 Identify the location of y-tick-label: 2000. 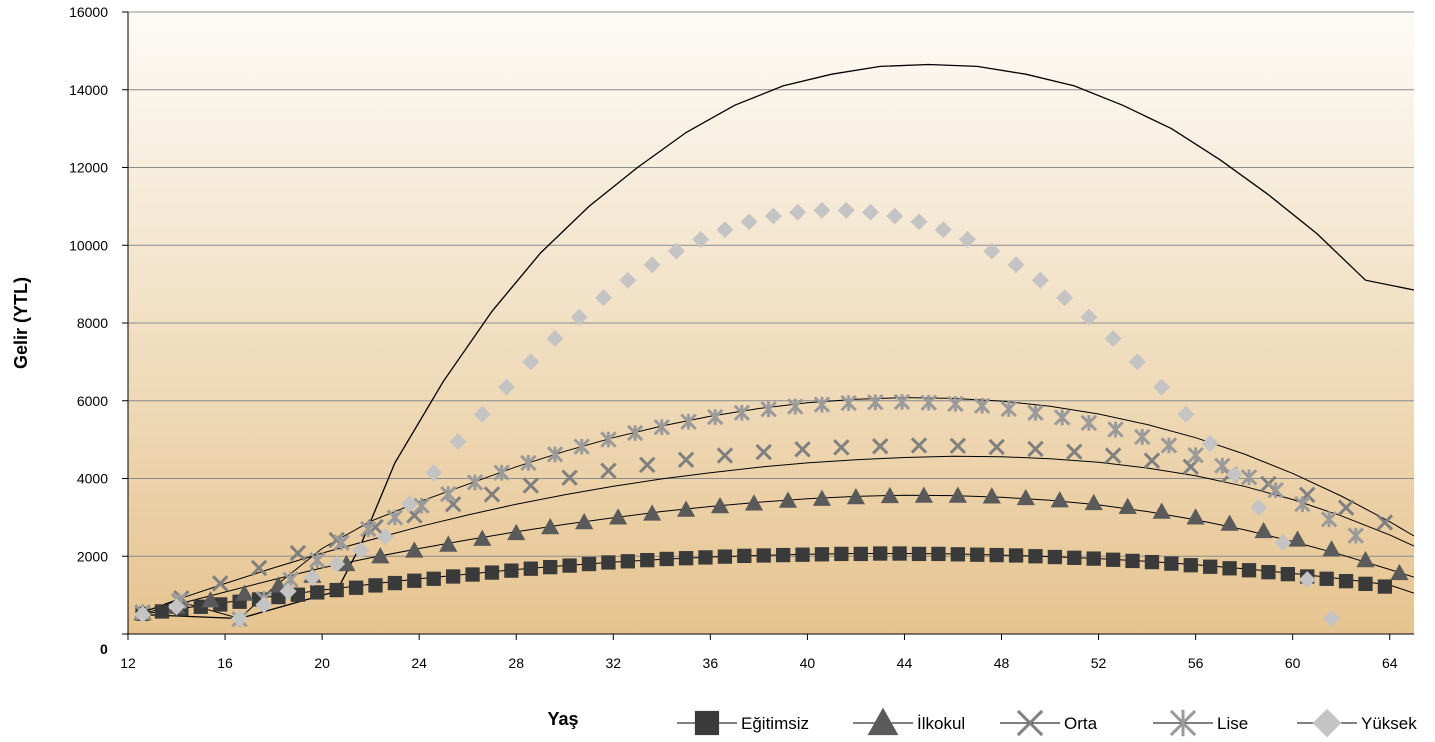
(92, 556).